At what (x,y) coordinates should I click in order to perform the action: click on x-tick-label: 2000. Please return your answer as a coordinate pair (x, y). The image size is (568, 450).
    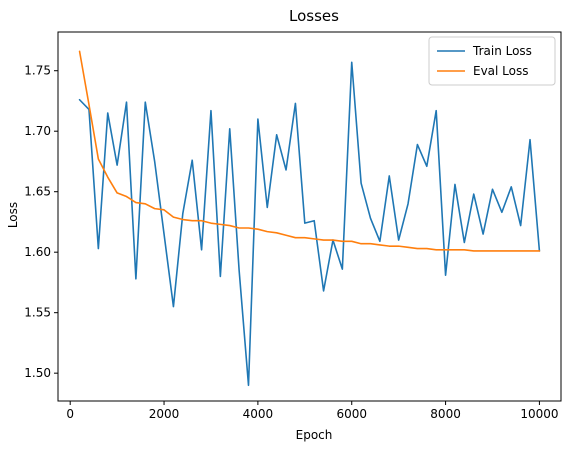
    Looking at the image, I should click on (164, 414).